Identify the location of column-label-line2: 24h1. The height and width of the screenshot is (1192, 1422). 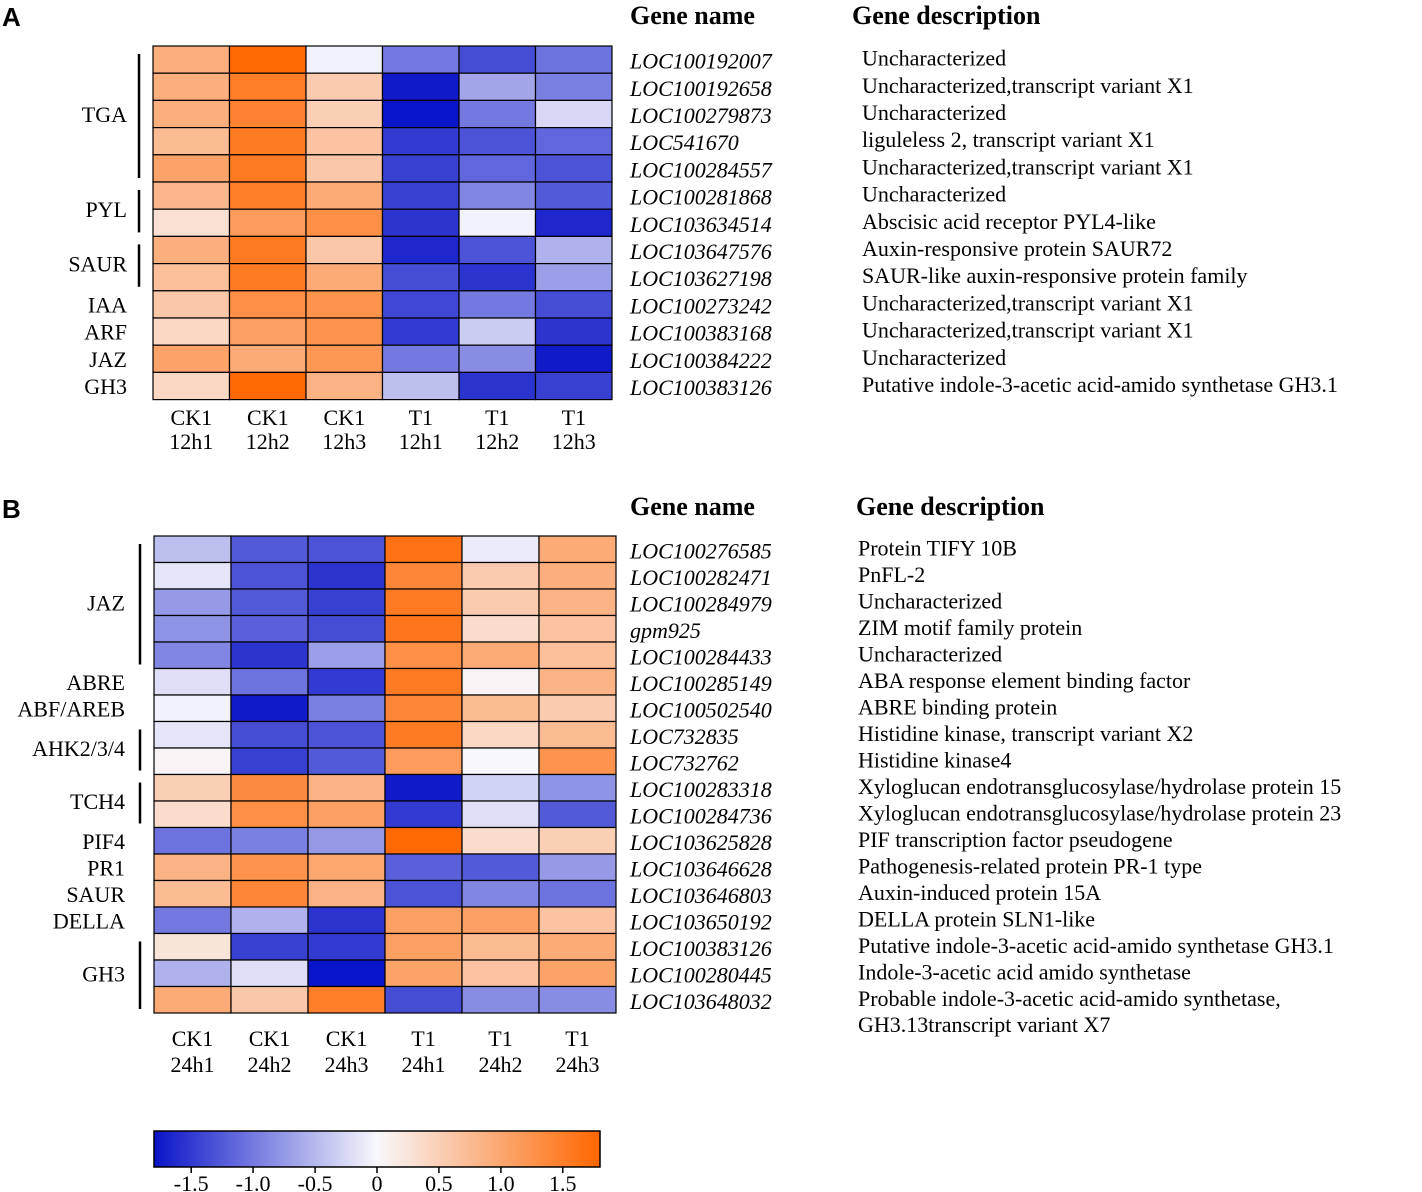
(193, 1064).